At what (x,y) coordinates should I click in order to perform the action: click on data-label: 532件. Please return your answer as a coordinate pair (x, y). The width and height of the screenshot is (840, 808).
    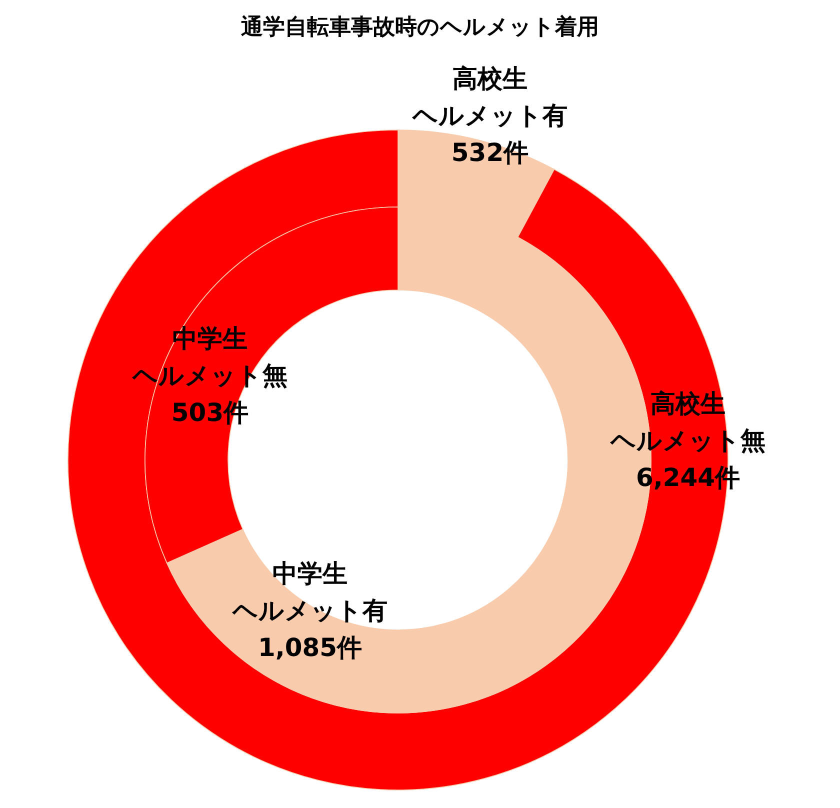
    Looking at the image, I should click on (490, 152).